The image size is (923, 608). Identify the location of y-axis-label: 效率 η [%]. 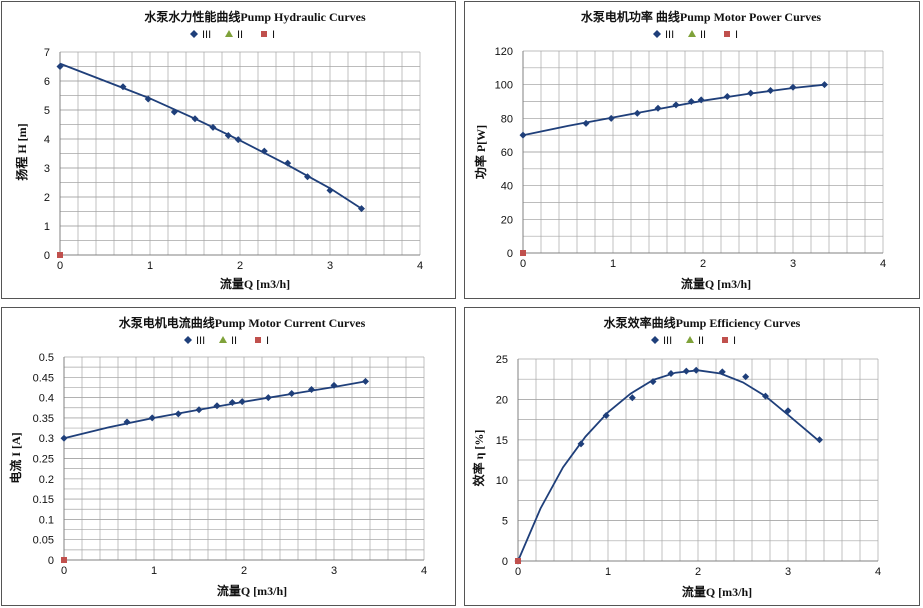
(478, 458).